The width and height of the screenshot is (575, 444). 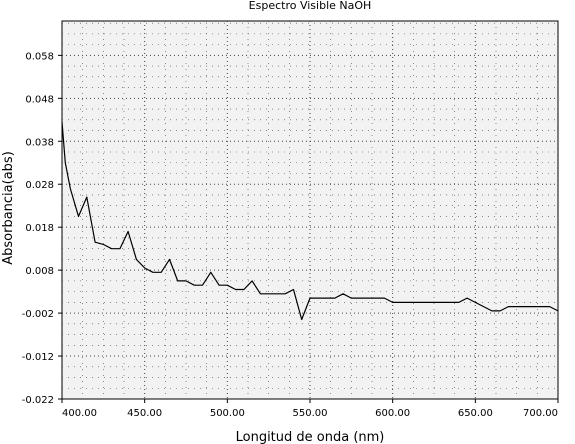 I want to click on x-tick-label: 700.00, so click(x=540, y=413).